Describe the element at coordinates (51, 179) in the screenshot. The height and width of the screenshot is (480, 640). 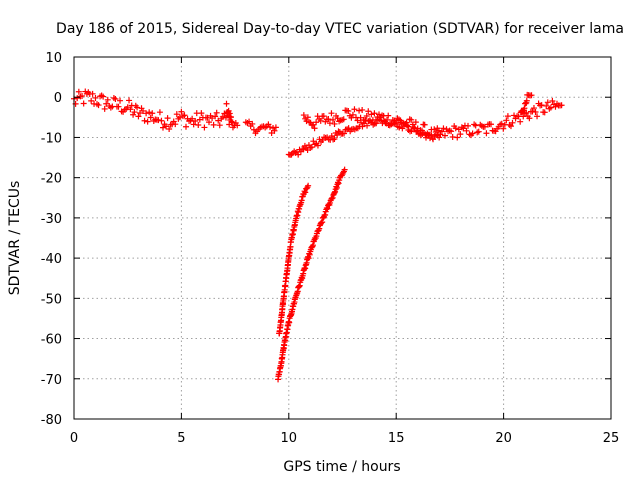
I see `y-tick-label: -20` at that location.